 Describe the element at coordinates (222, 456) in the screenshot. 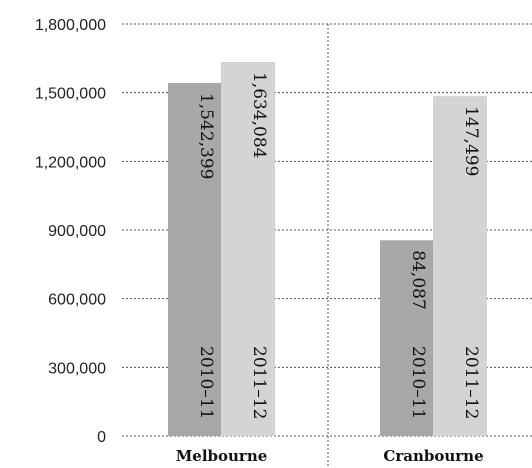

I see `x-category-label: Melbourne` at that location.